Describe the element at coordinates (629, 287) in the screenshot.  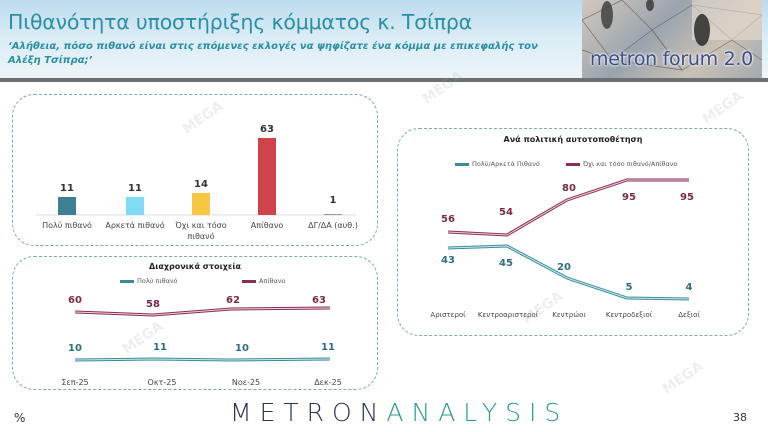
I see `ideology-likely-centerright: 5` at that location.